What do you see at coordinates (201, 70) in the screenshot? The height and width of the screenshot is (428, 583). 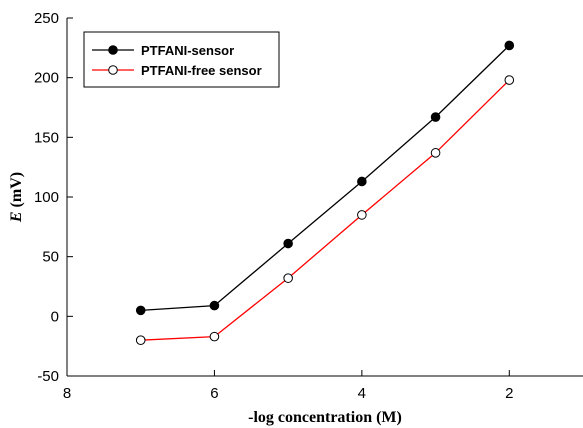 I see `legend-label-ptfani-free-sensor: PTFANI-free sensor` at bounding box center [201, 70].